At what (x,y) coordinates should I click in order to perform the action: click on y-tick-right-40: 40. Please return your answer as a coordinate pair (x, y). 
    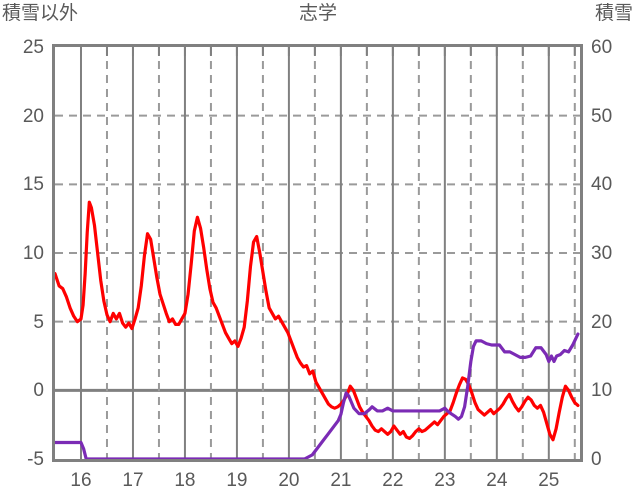
    Looking at the image, I should click on (602, 185).